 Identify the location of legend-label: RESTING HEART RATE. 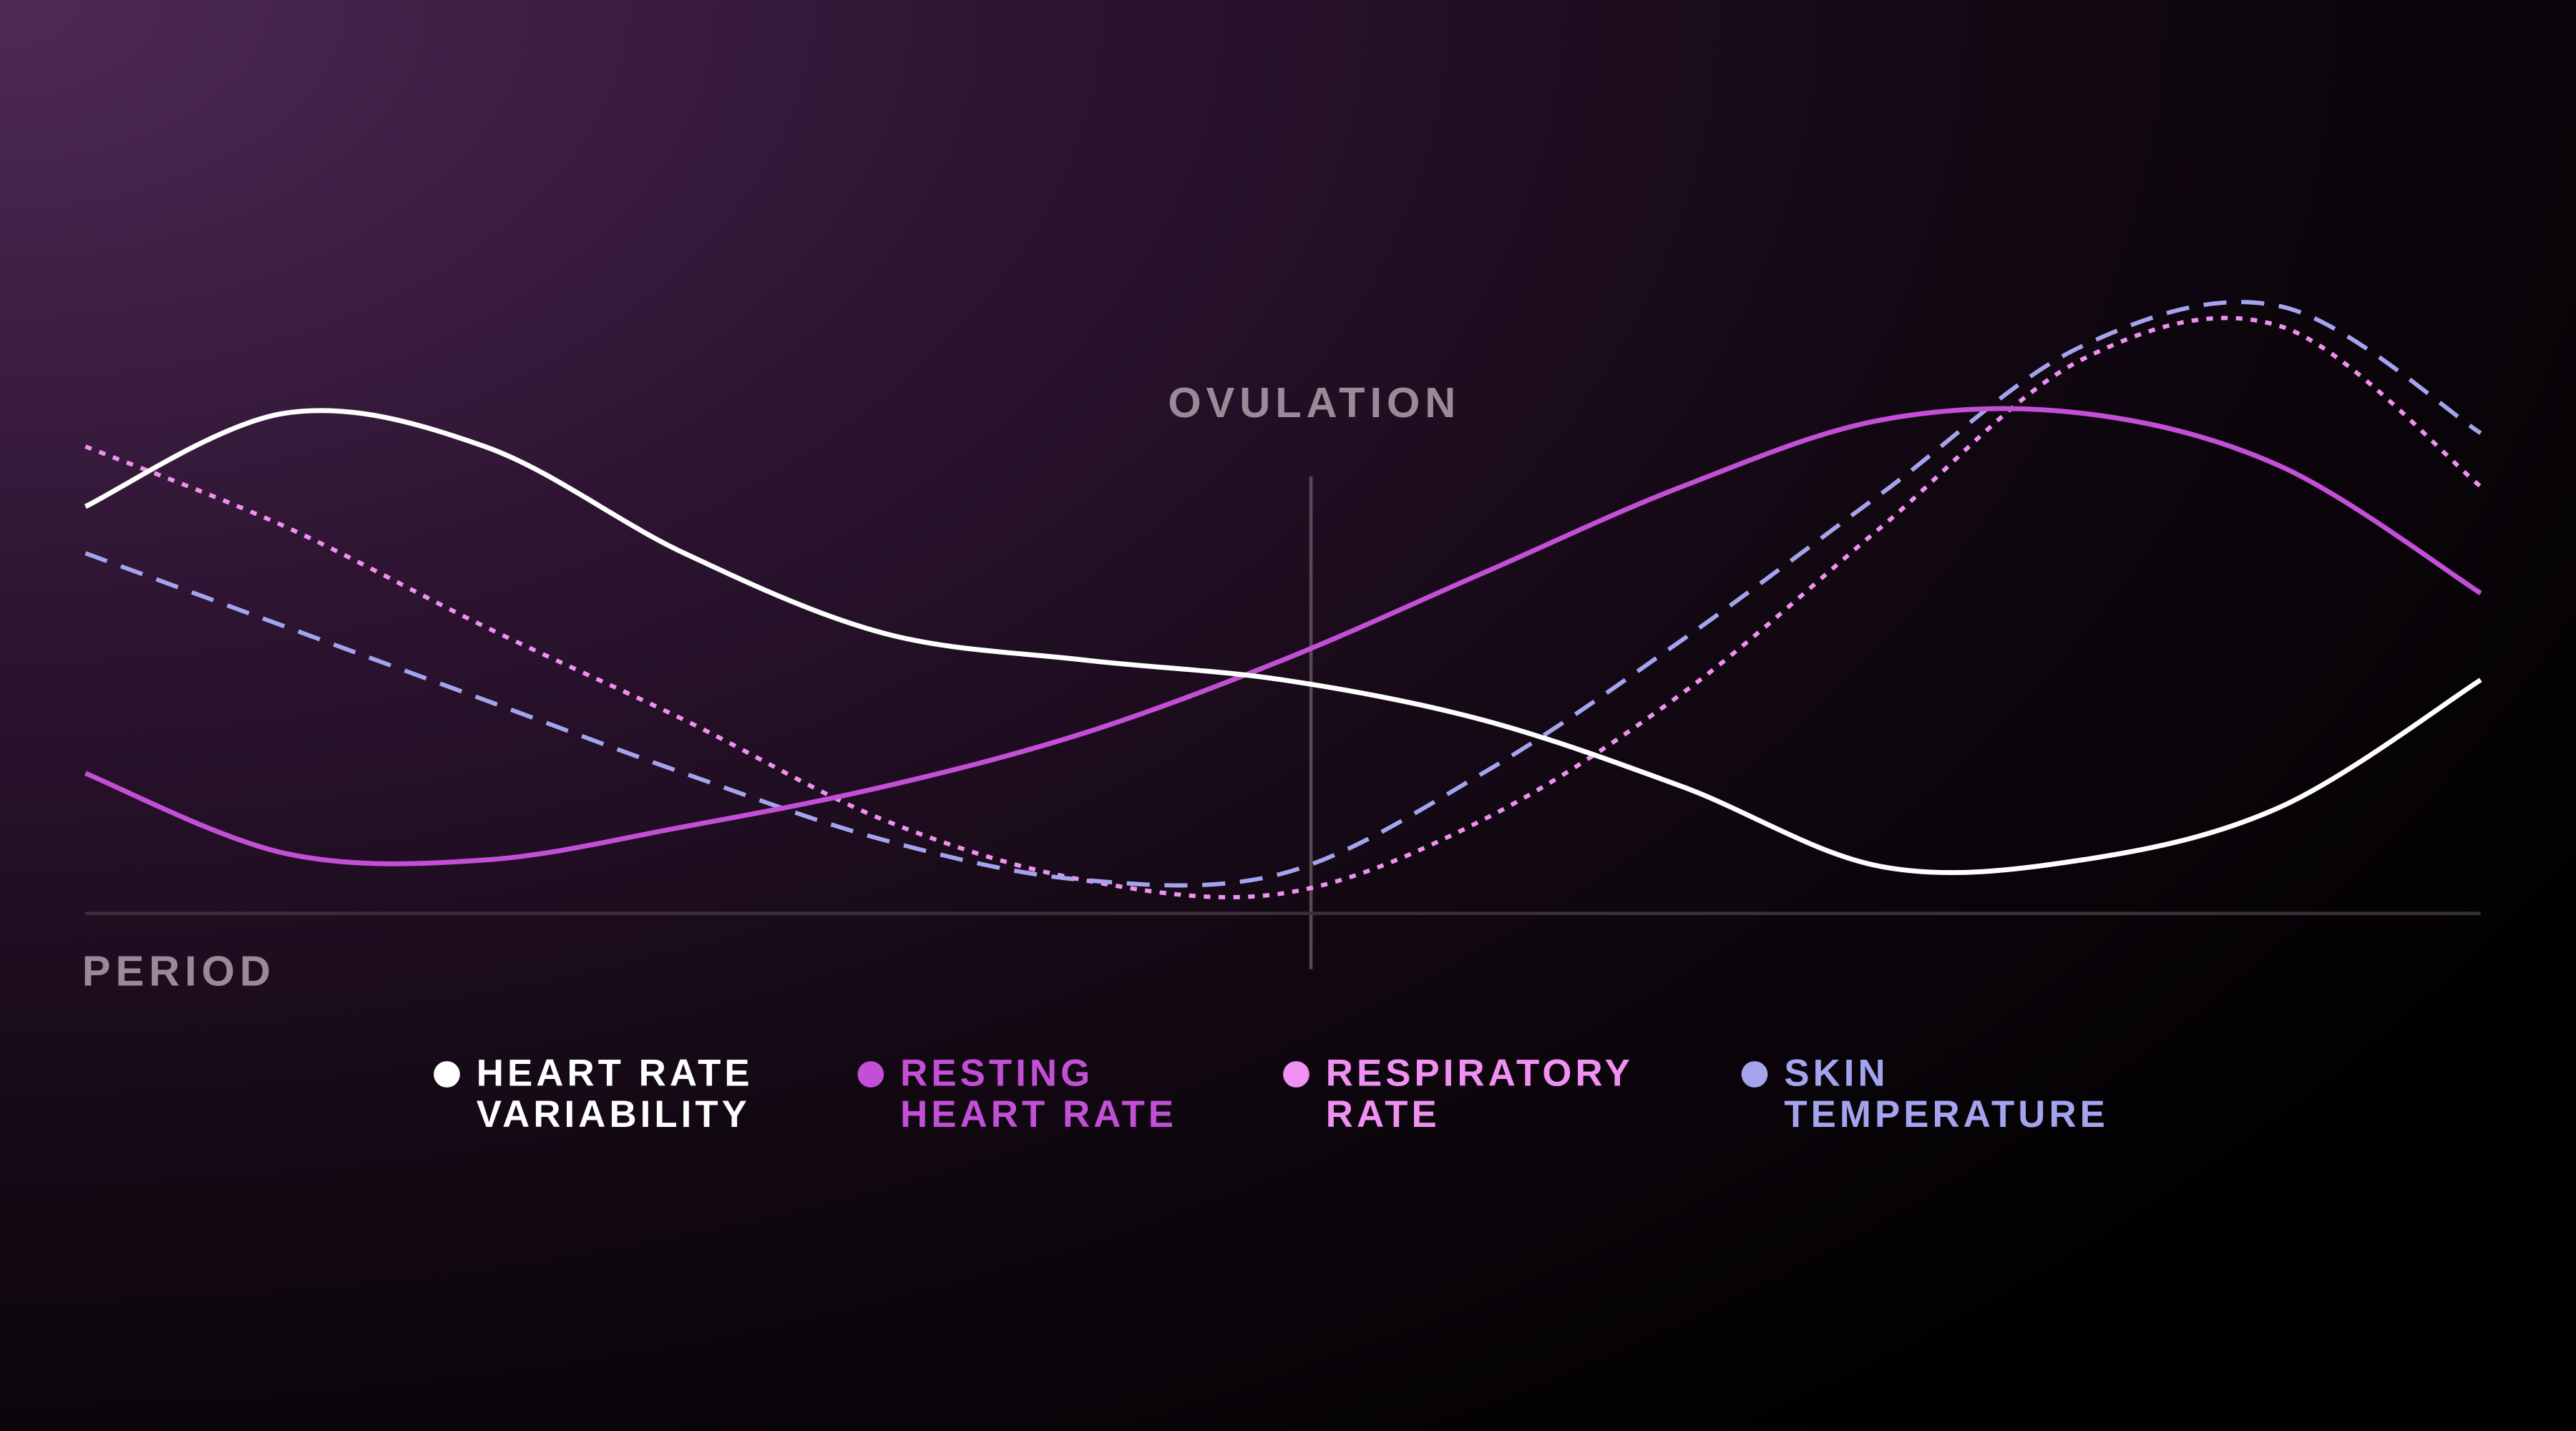
(1039, 1093).